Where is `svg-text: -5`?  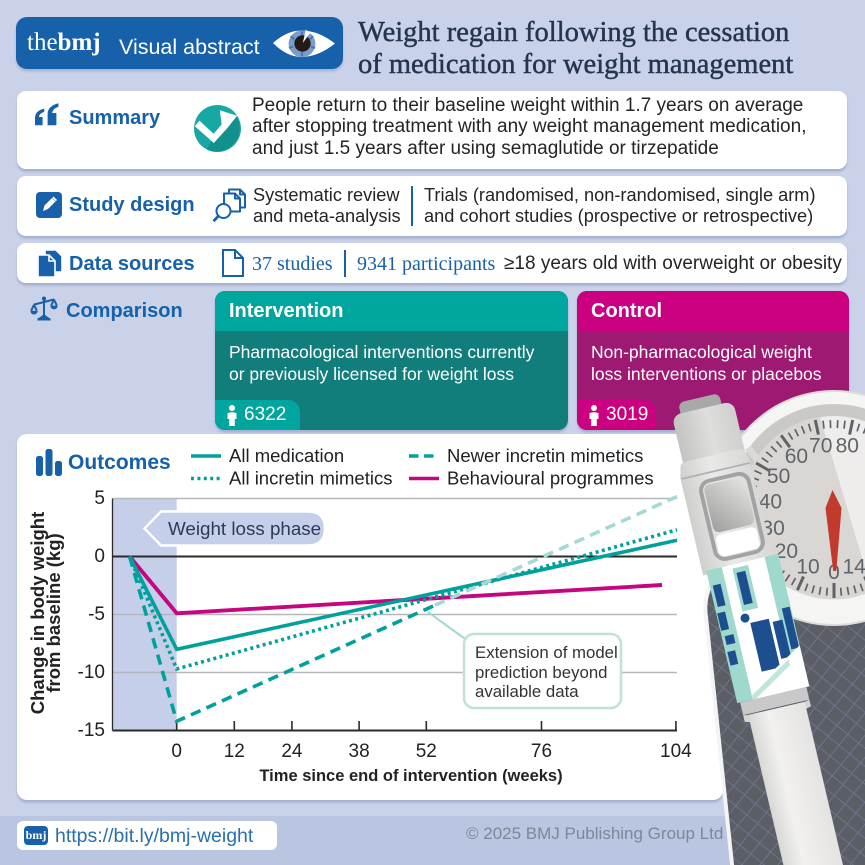 svg-text: -5 is located at coordinates (96, 614).